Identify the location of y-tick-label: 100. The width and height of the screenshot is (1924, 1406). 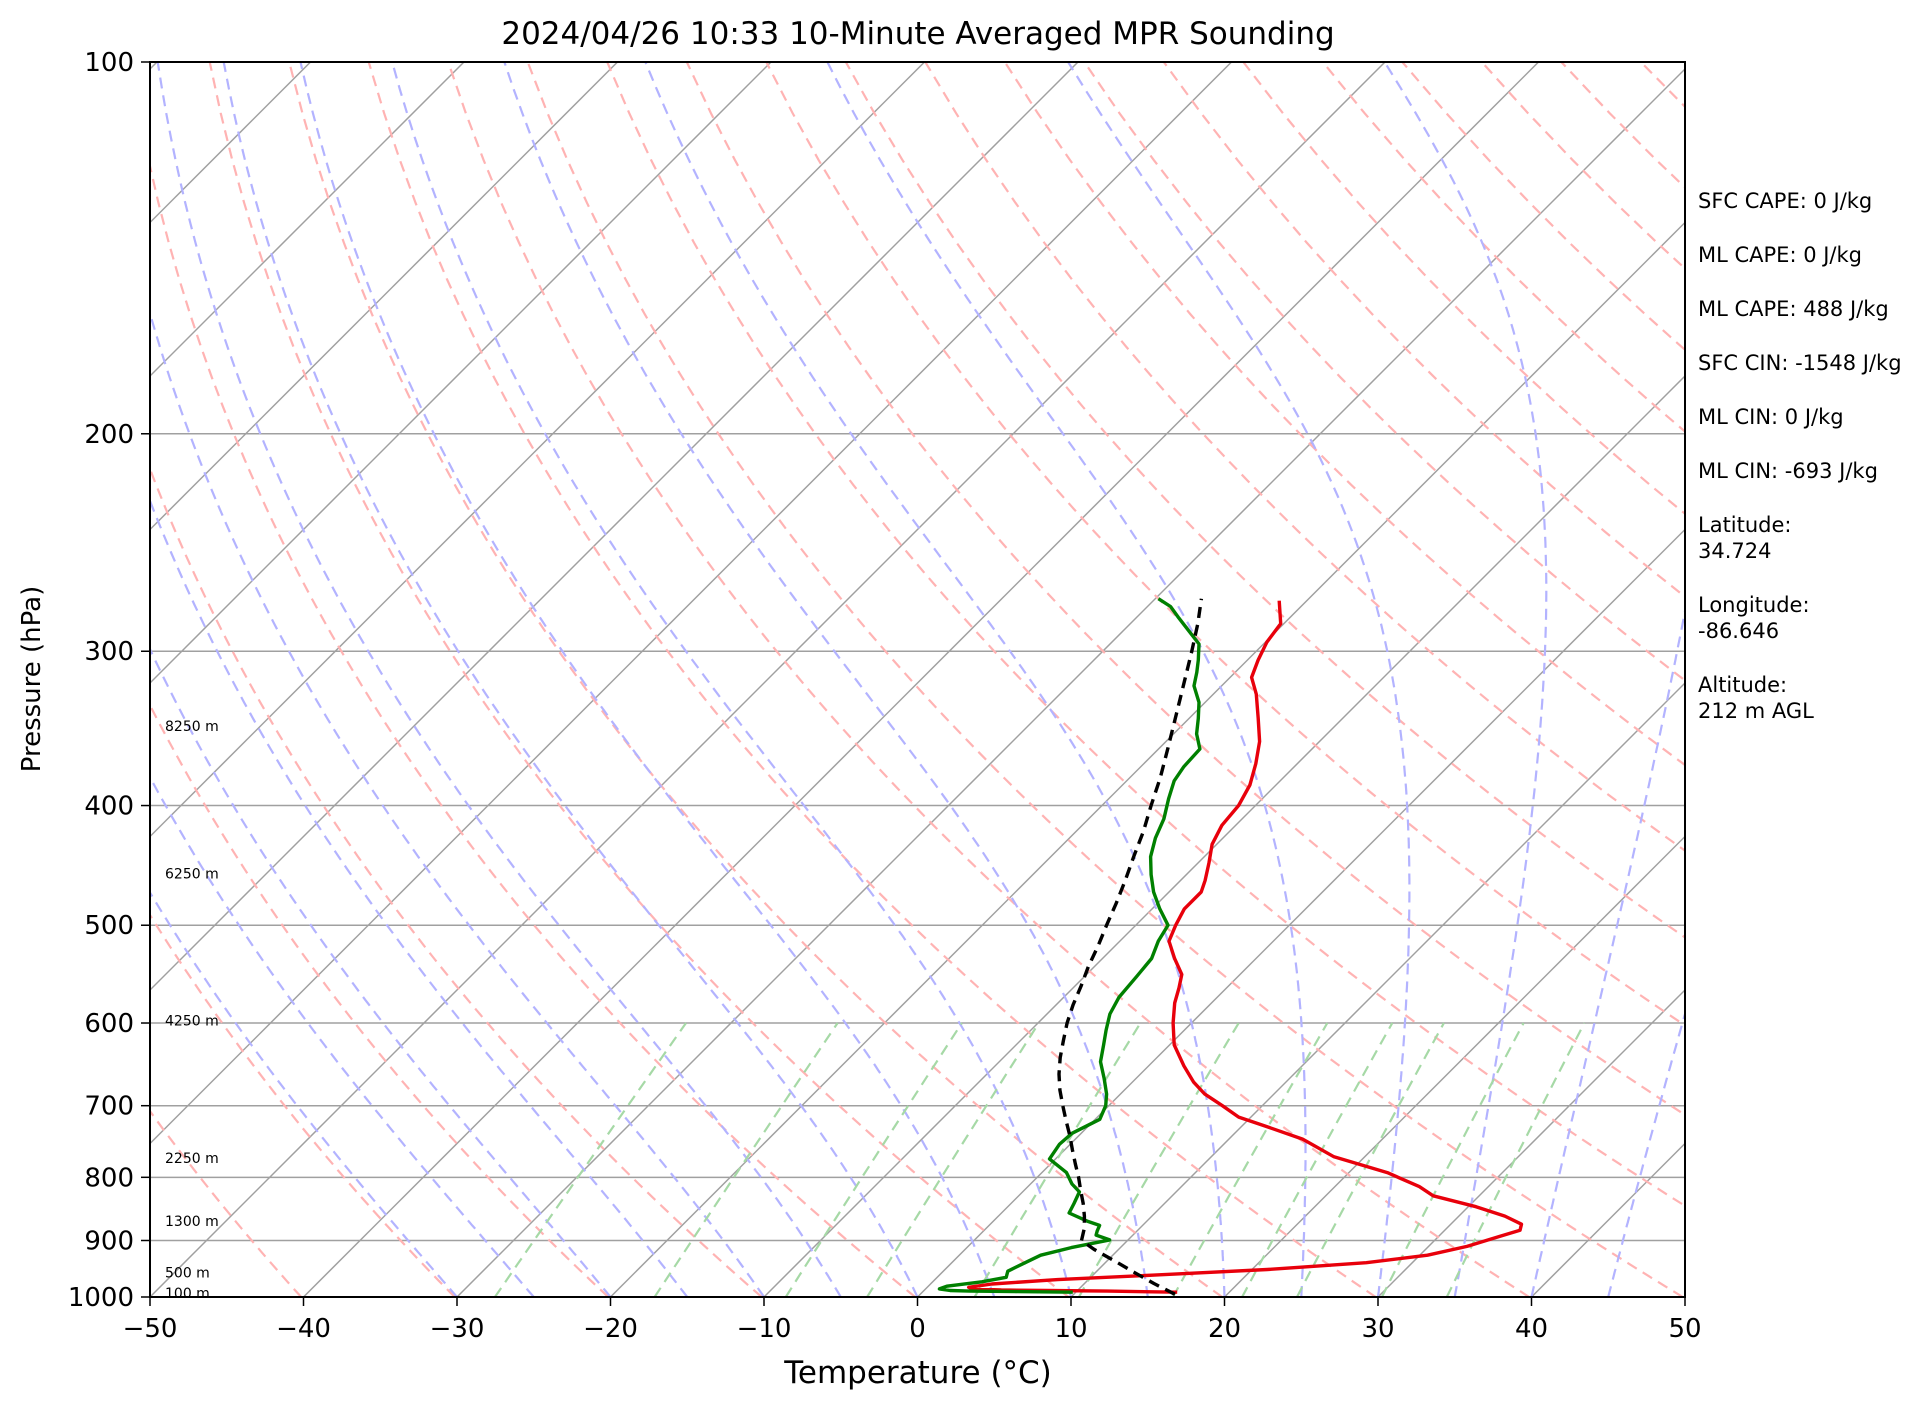
(109, 63).